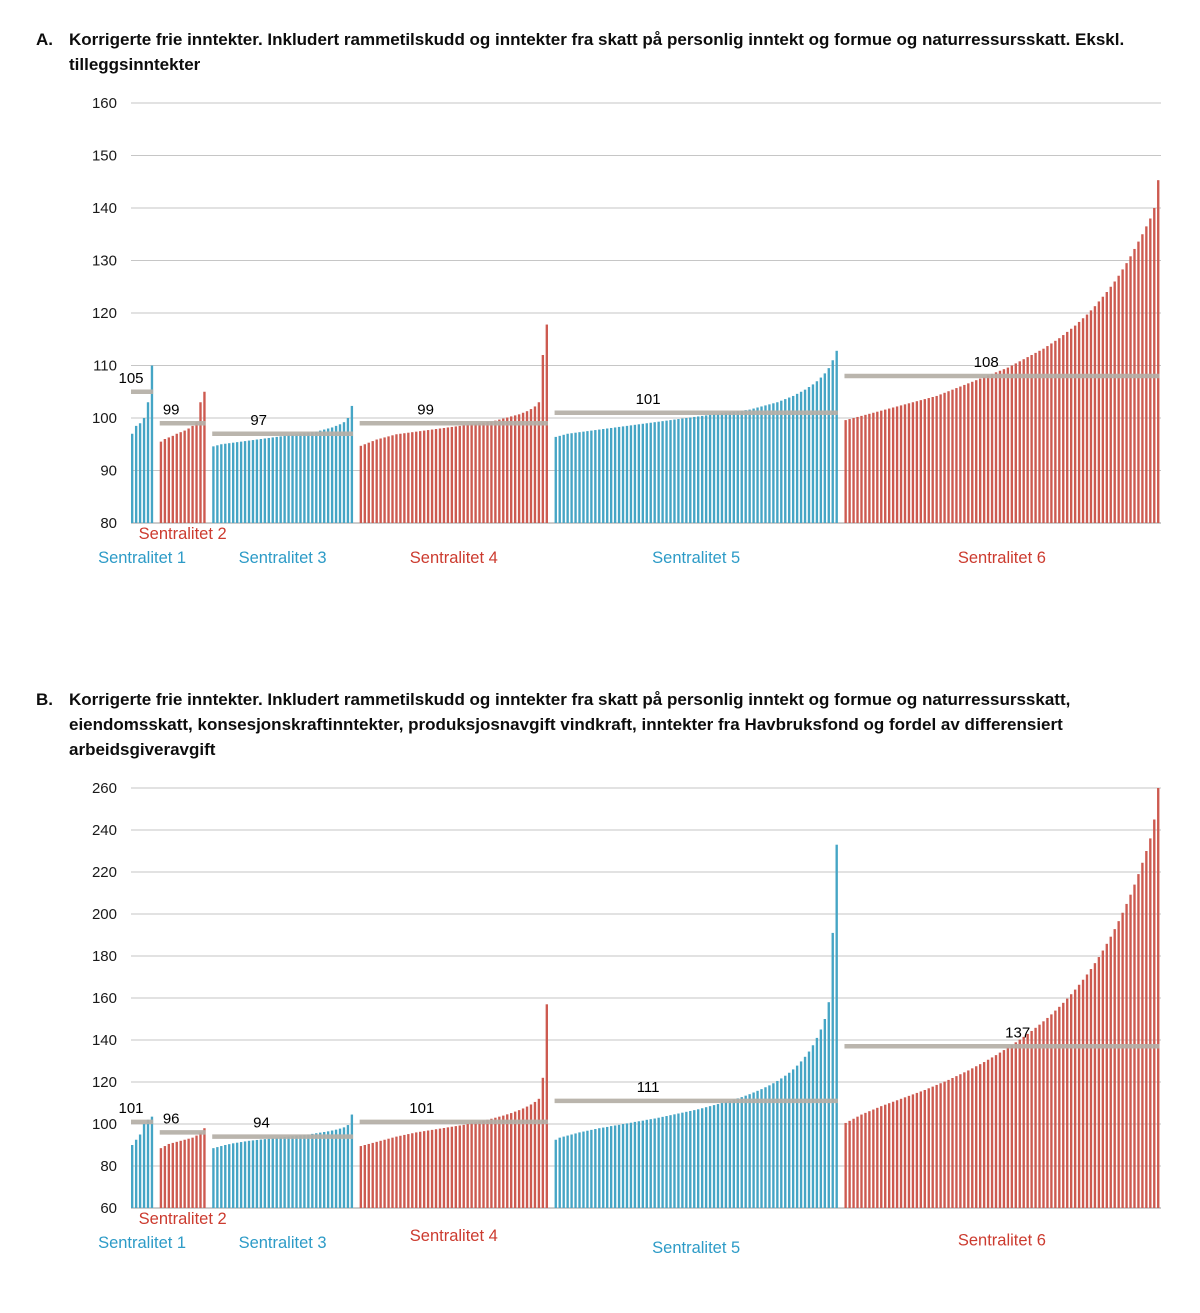  I want to click on group-label: Sentralitet 3, so click(283, 1243).